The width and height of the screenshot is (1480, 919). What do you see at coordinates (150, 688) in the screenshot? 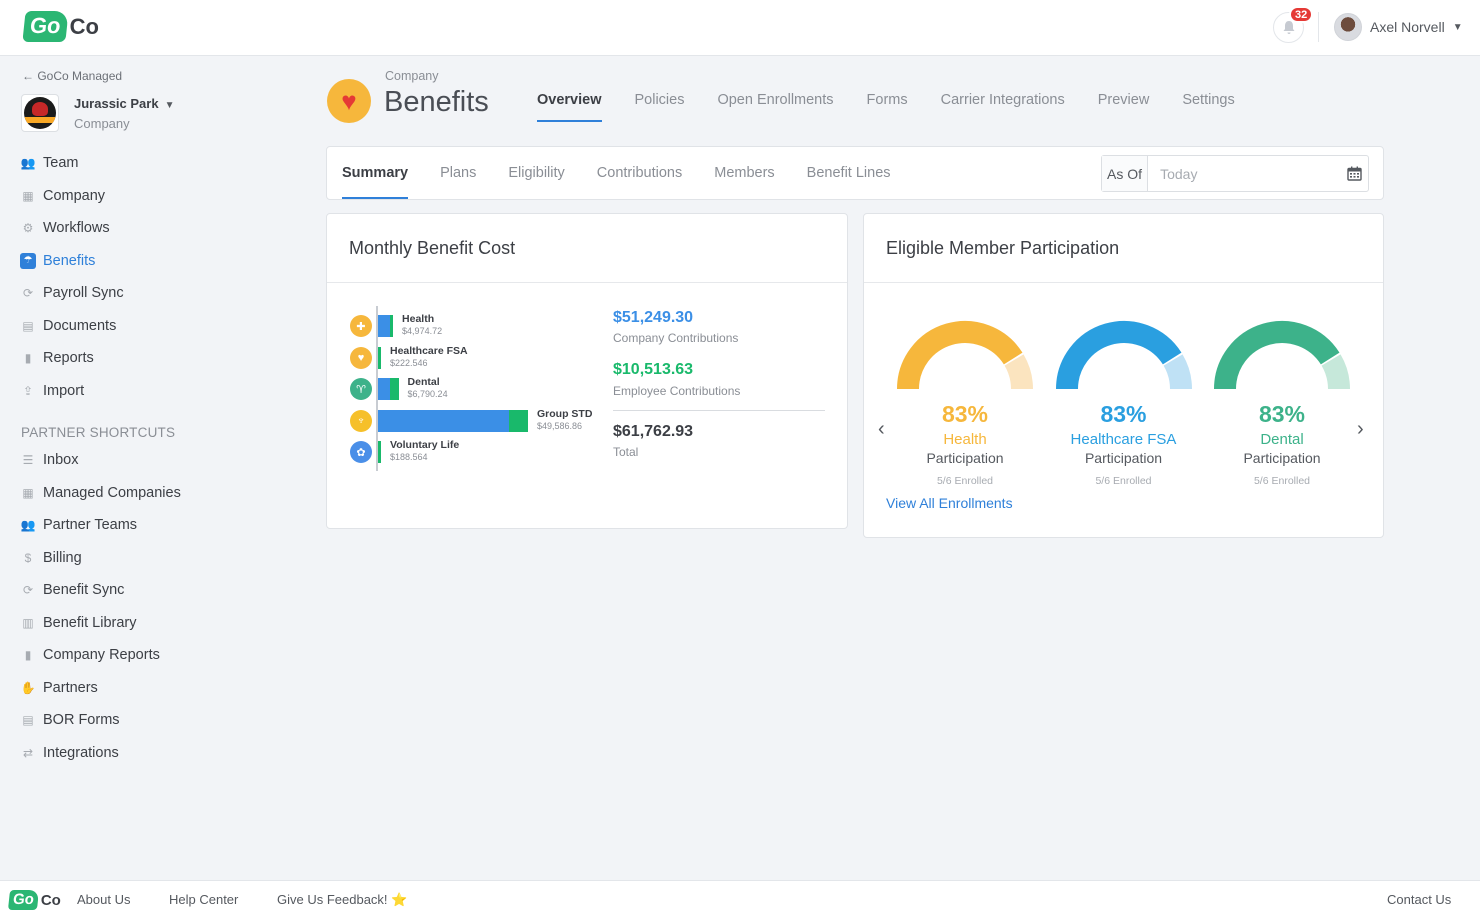
I see `sidebar-item-partners: ✋ Partners` at bounding box center [150, 688].